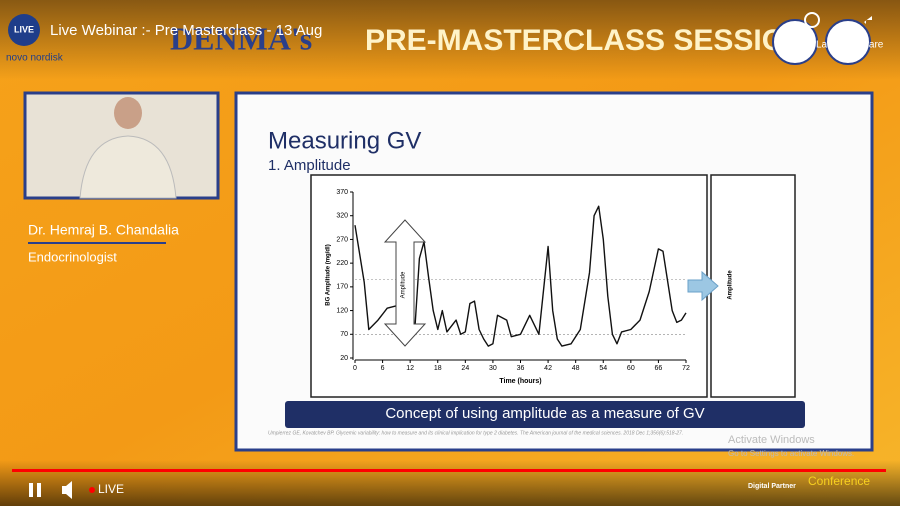  I want to click on x-tick-label: 6, so click(383, 368).